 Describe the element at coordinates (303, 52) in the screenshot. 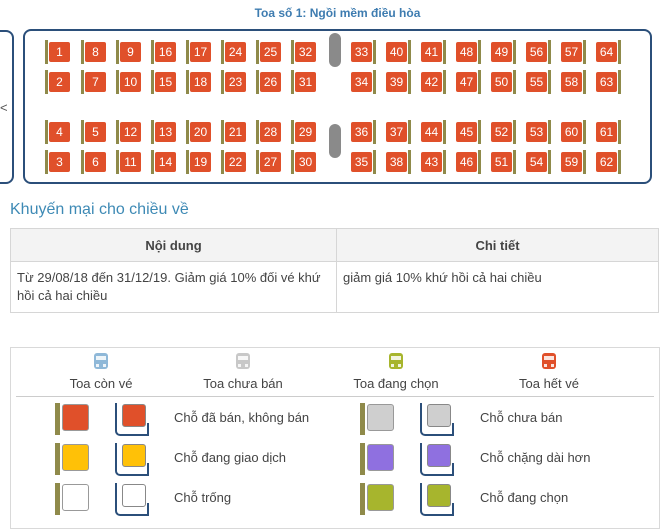

I see `seat-32: 32` at that location.